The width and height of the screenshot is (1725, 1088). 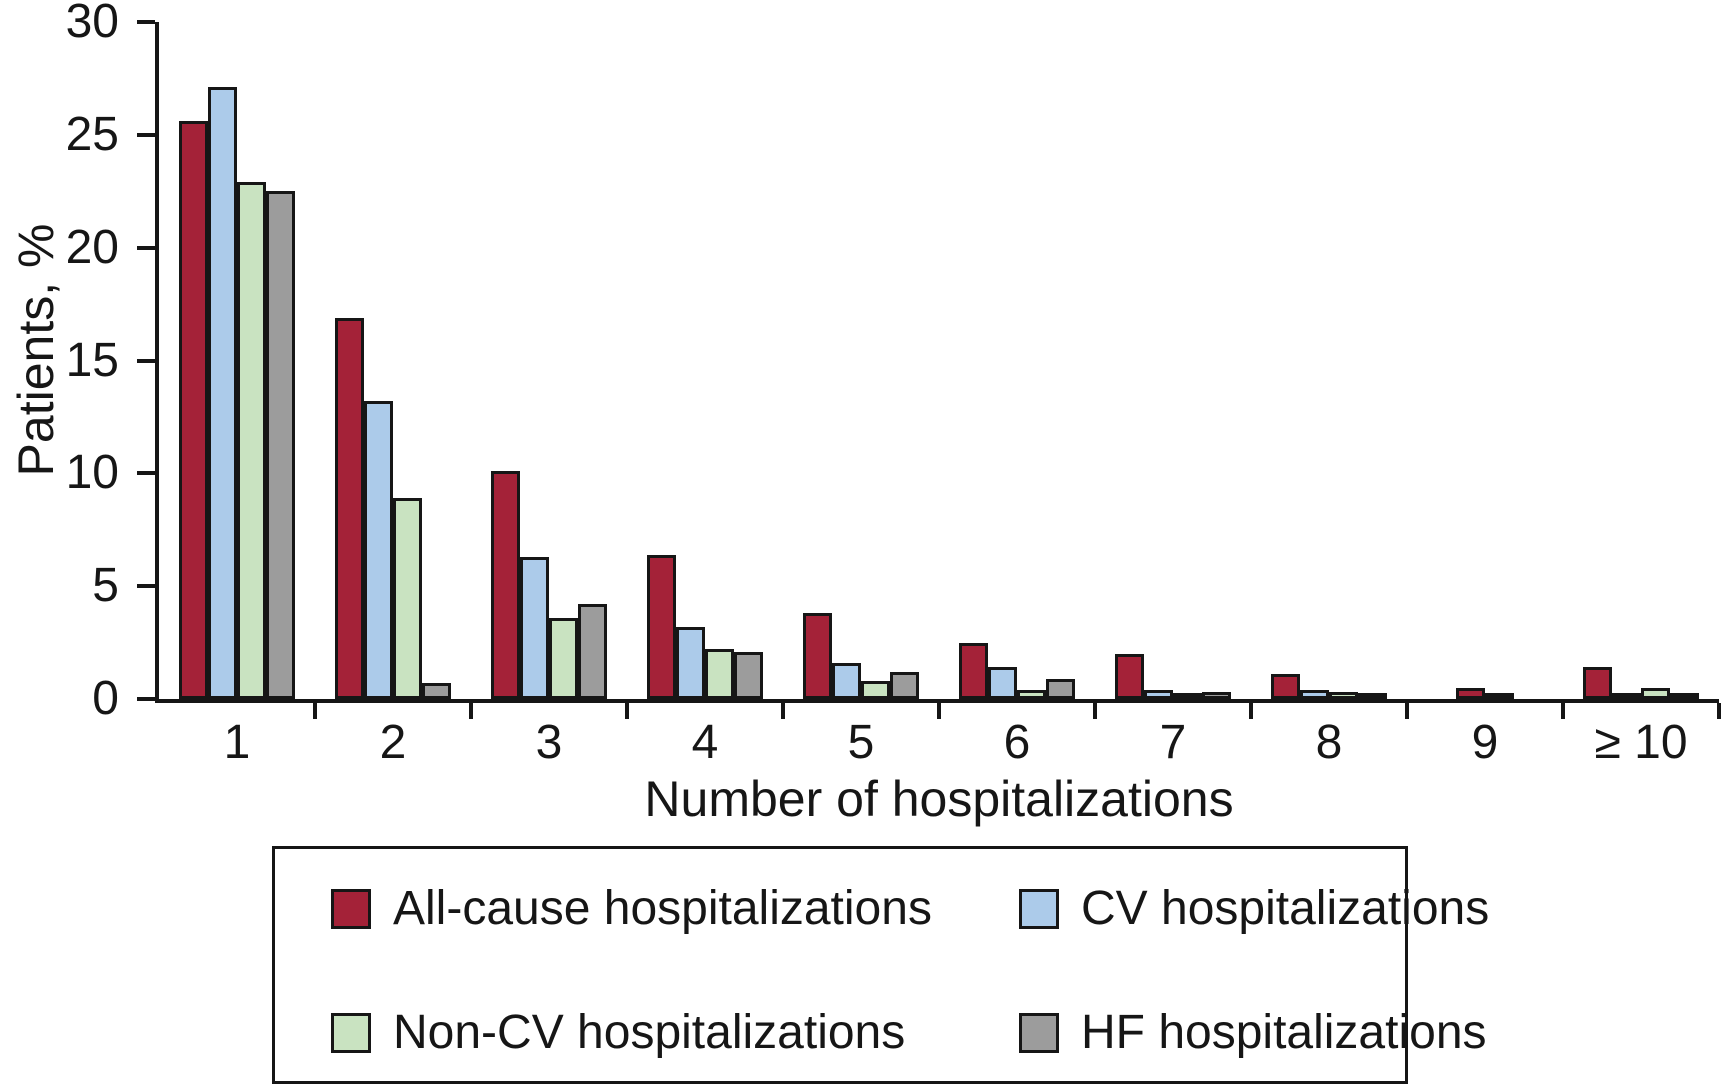 I want to click on x-axis-title: Number of hospitalizations, so click(x=939, y=799).